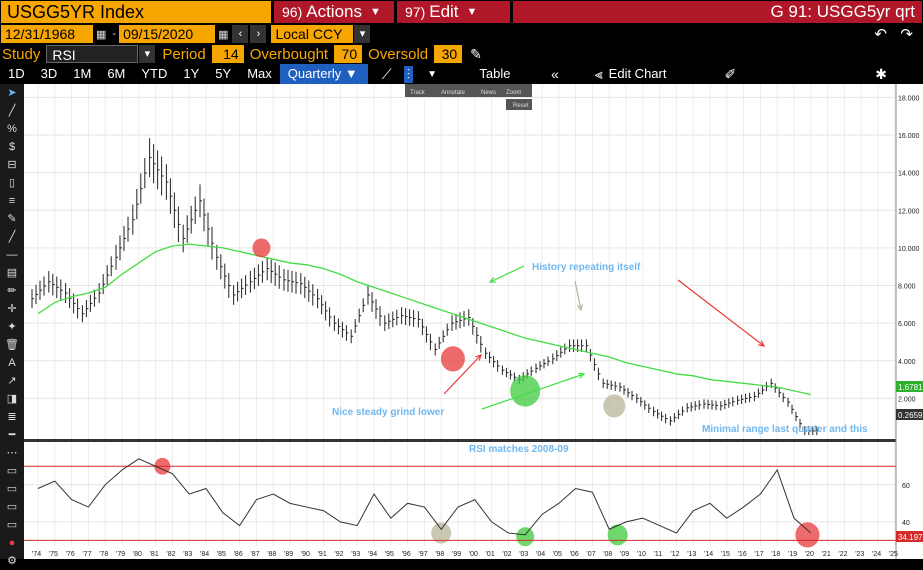 The image size is (923, 570). Describe the element at coordinates (12, 327) in the screenshot. I see `paint-icon: ✦` at that location.